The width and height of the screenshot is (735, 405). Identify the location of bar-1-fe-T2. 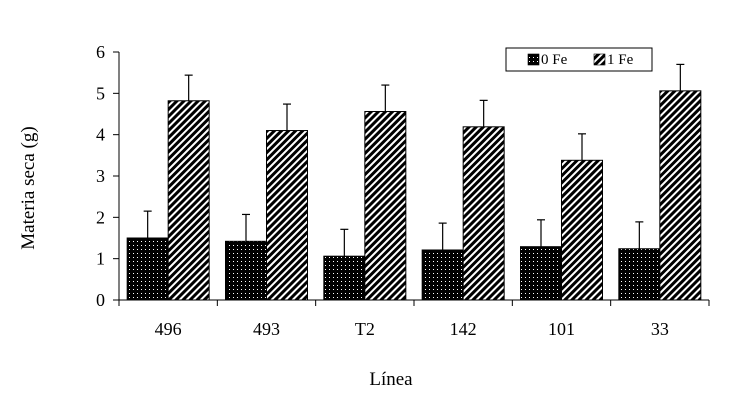
(385, 206).